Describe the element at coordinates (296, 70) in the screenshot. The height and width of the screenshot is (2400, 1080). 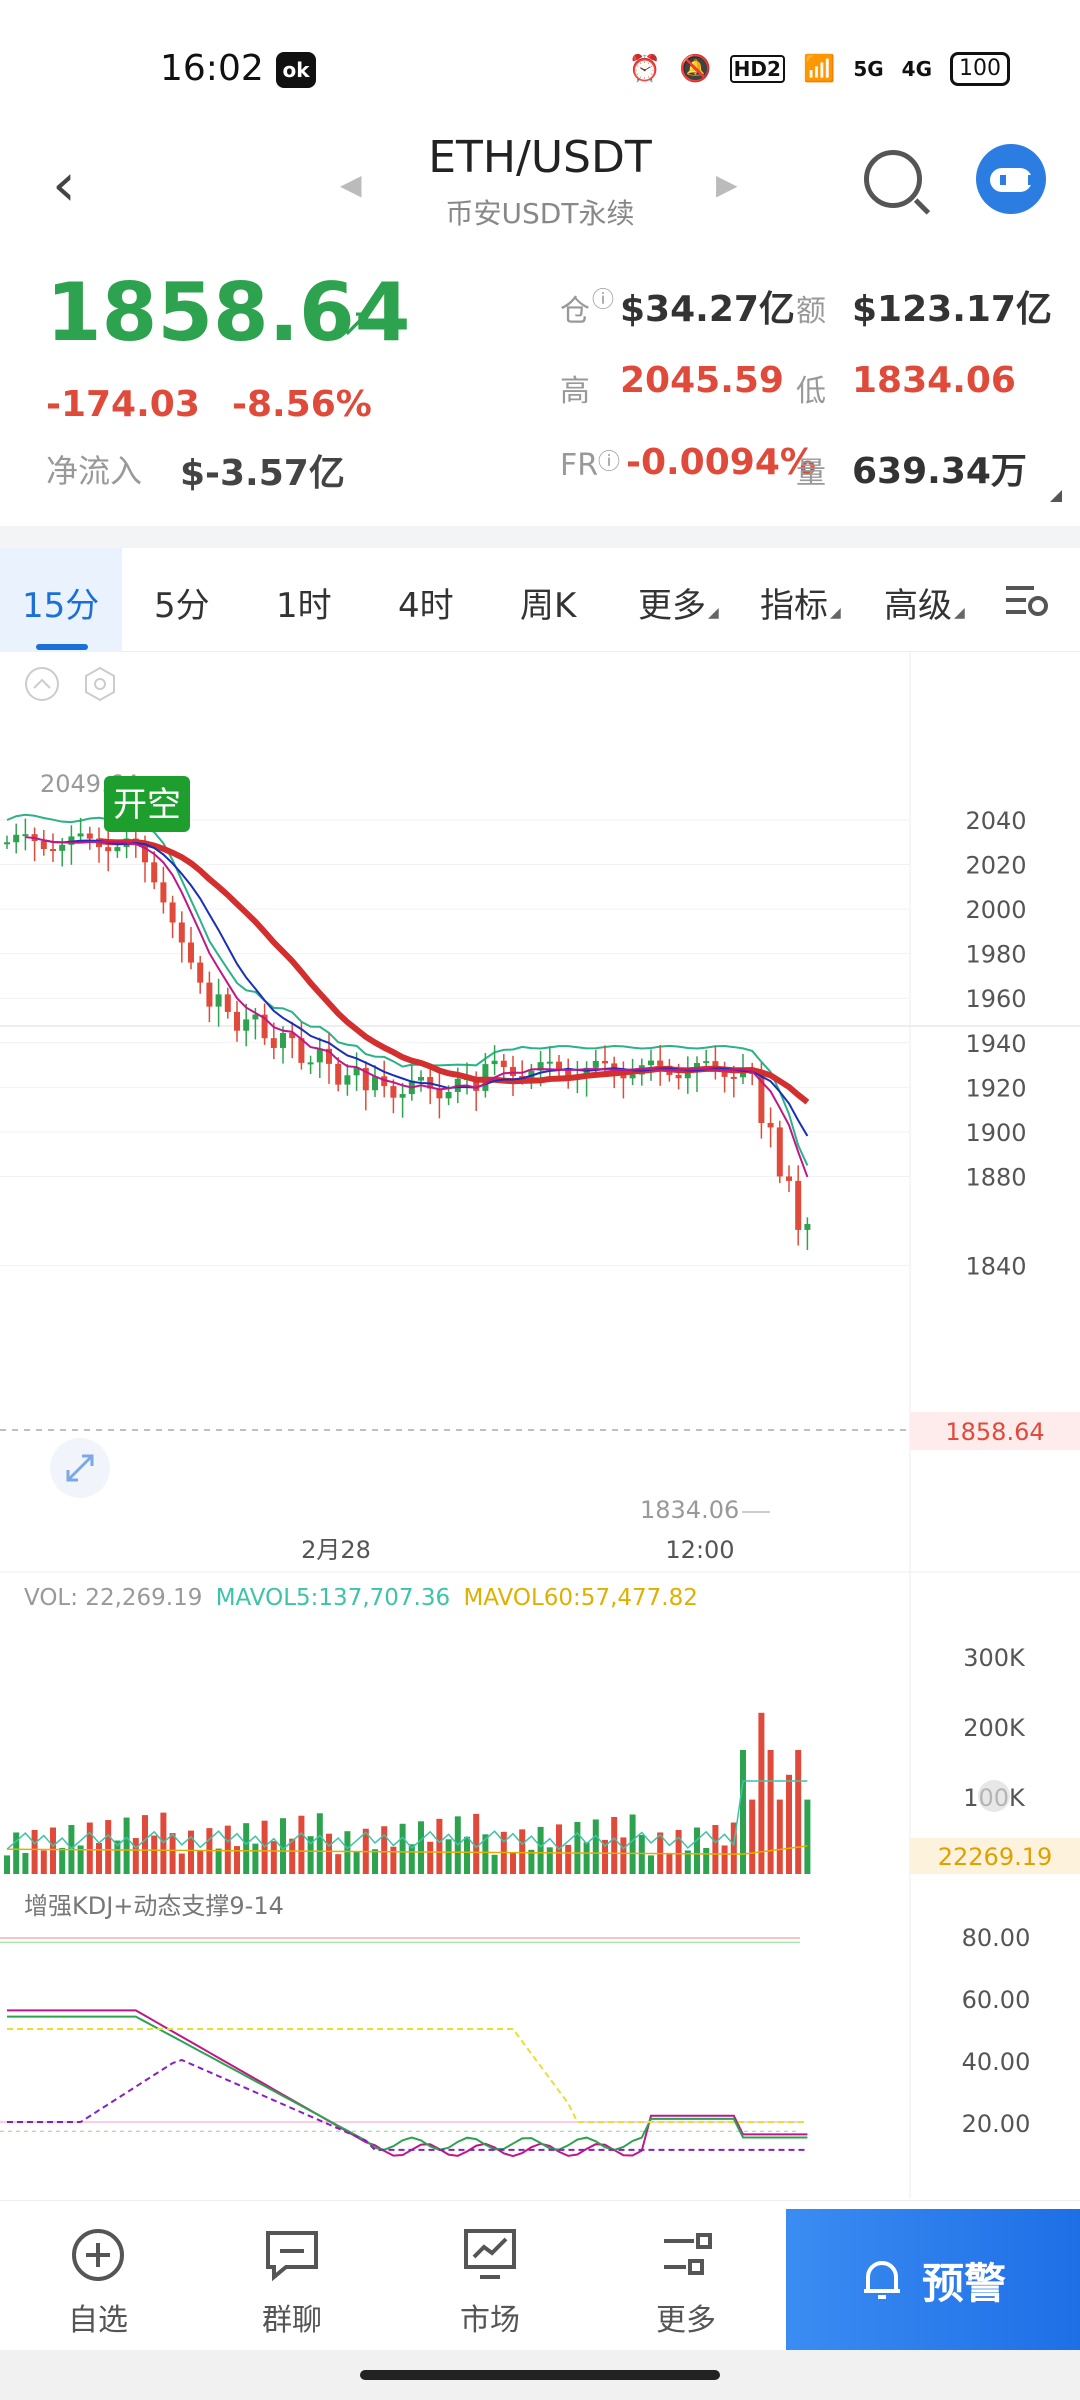
I see `app-notification-icon: ok` at that location.